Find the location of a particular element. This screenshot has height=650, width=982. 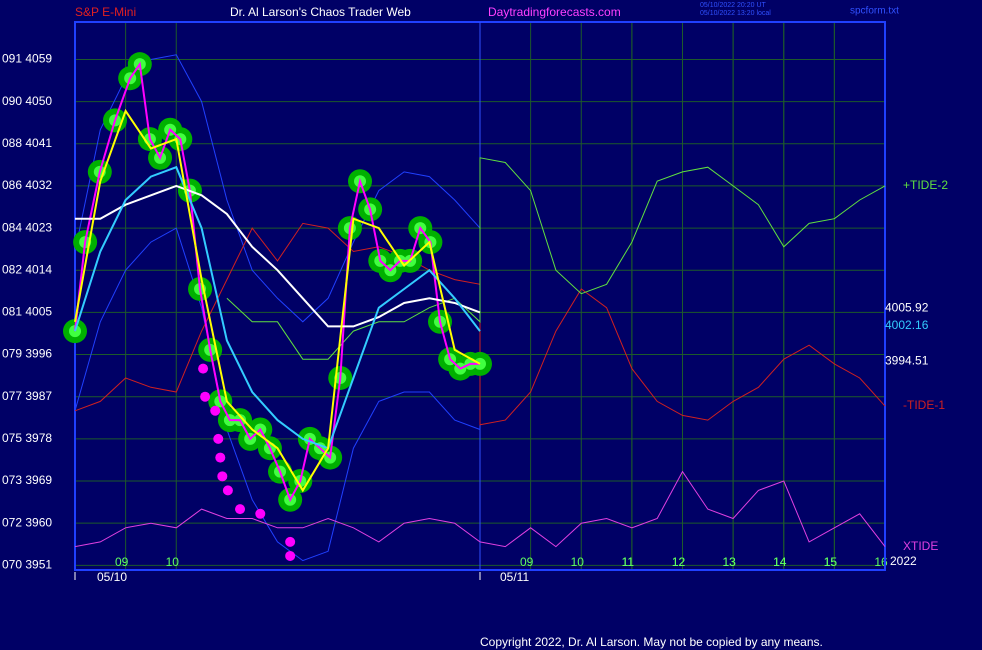

date-label: 05/10 is located at coordinates (112, 577).